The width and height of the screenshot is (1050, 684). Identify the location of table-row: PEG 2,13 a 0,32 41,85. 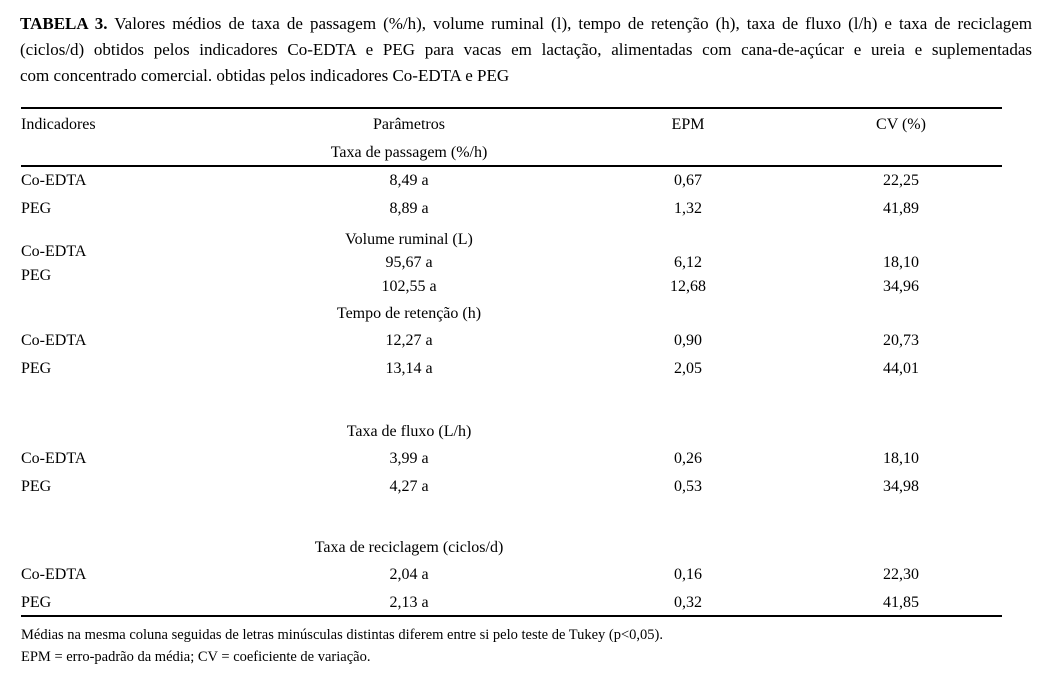
(511, 603).